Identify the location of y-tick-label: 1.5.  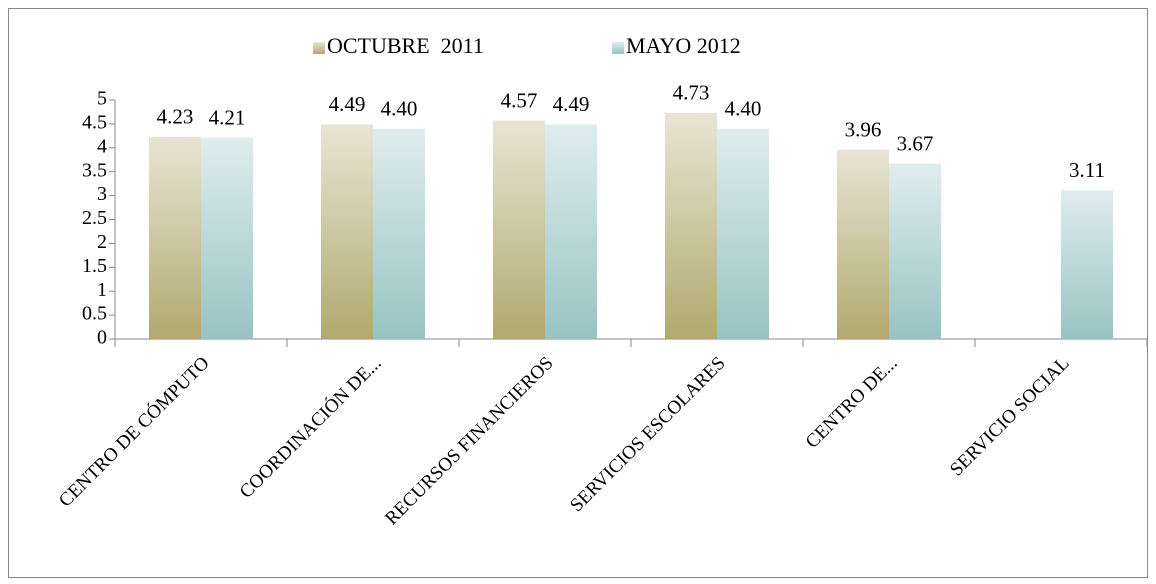
(94, 266).